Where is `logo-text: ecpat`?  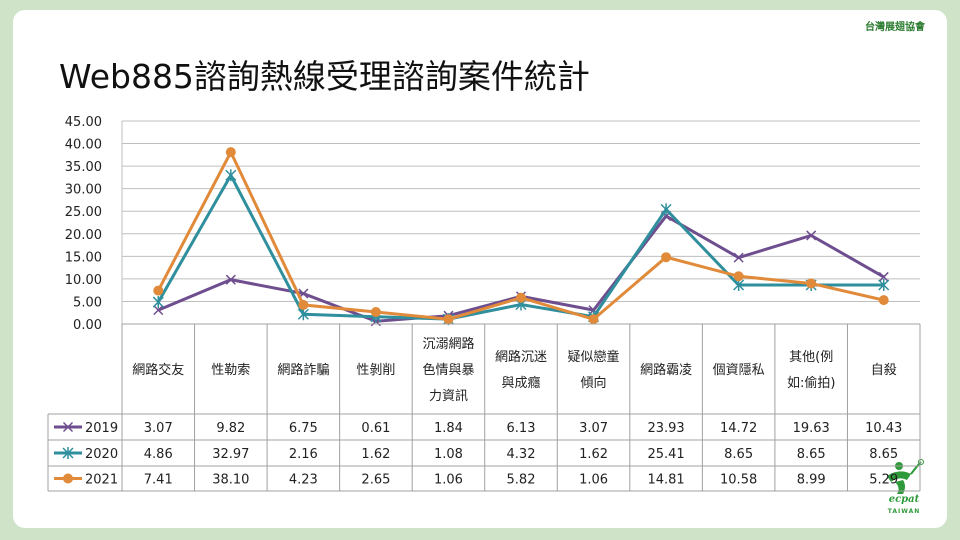
logo-text: ecpat is located at coordinates (904, 499).